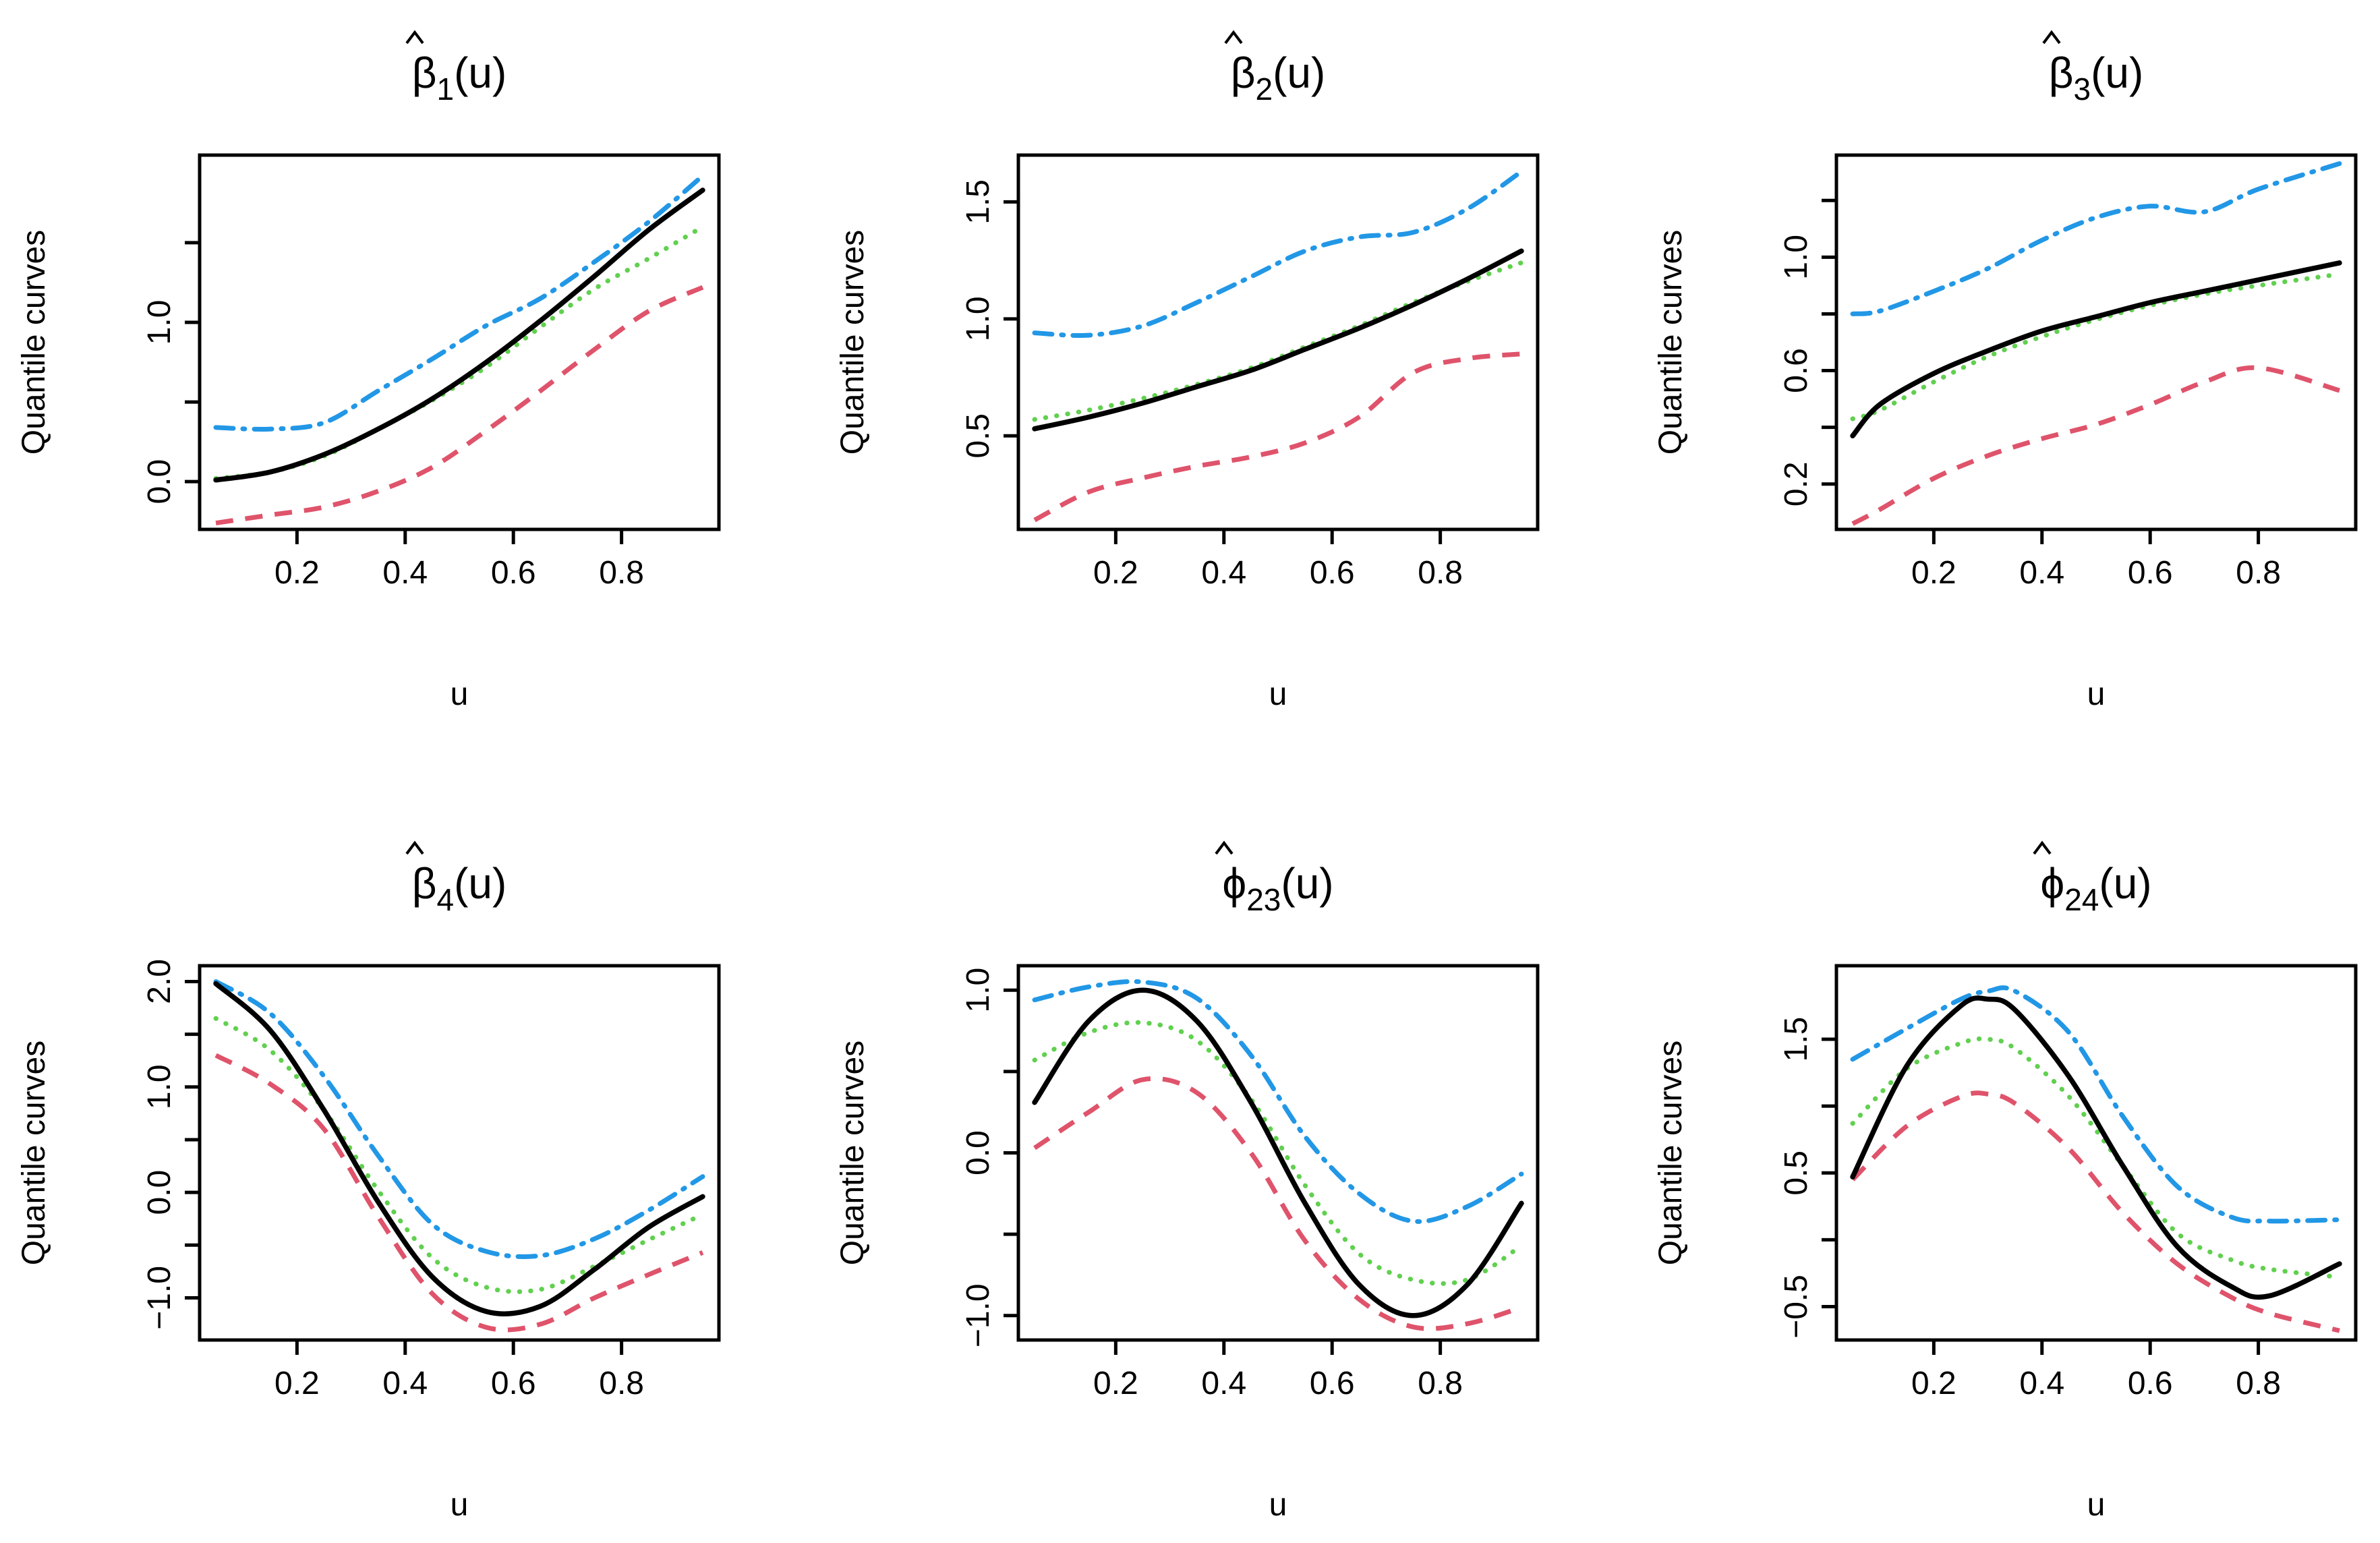 This screenshot has height=1543, width=2380. I want to click on title-subscript: 23, so click(1263, 899).